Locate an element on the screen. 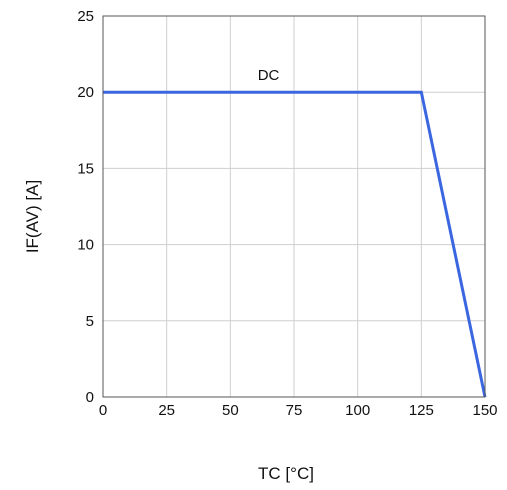 This screenshot has height=490, width=507. series-label-dc: DC is located at coordinates (269, 75).